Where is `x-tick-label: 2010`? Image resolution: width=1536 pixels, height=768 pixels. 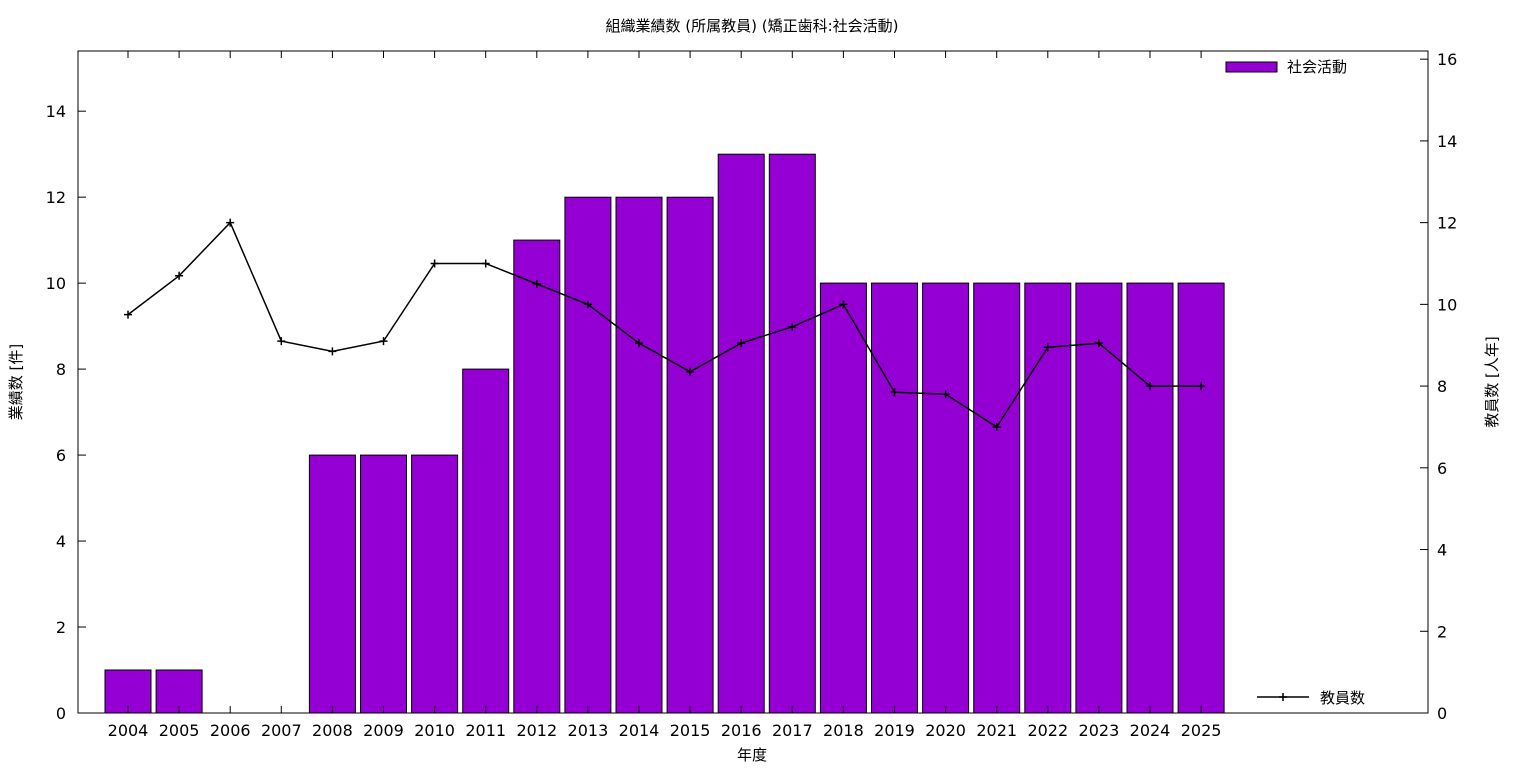
x-tick-label: 2010 is located at coordinates (434, 730).